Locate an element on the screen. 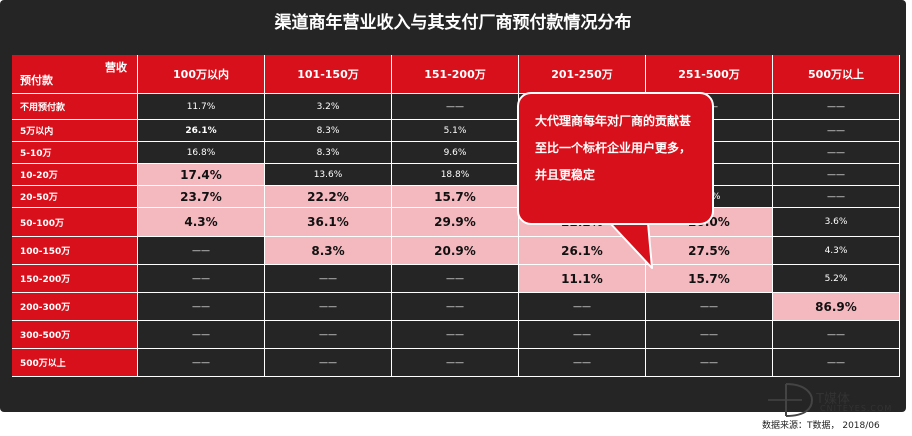 Image resolution: width=912 pixels, height=436 pixels. table-cell: 5.2% is located at coordinates (836, 279).